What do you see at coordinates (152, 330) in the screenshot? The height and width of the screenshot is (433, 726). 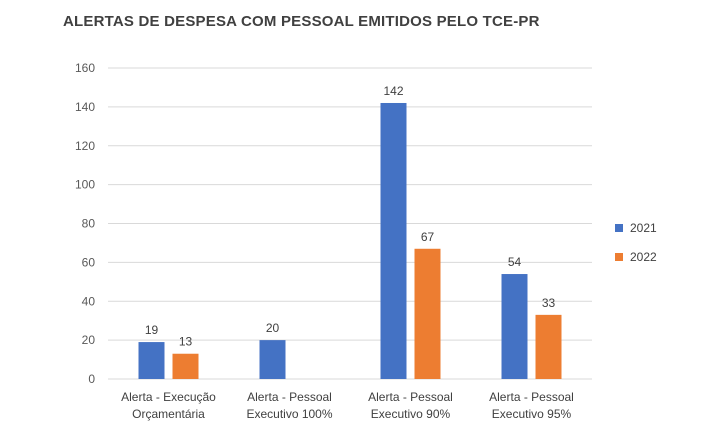 I see `data-label: 19` at bounding box center [152, 330].